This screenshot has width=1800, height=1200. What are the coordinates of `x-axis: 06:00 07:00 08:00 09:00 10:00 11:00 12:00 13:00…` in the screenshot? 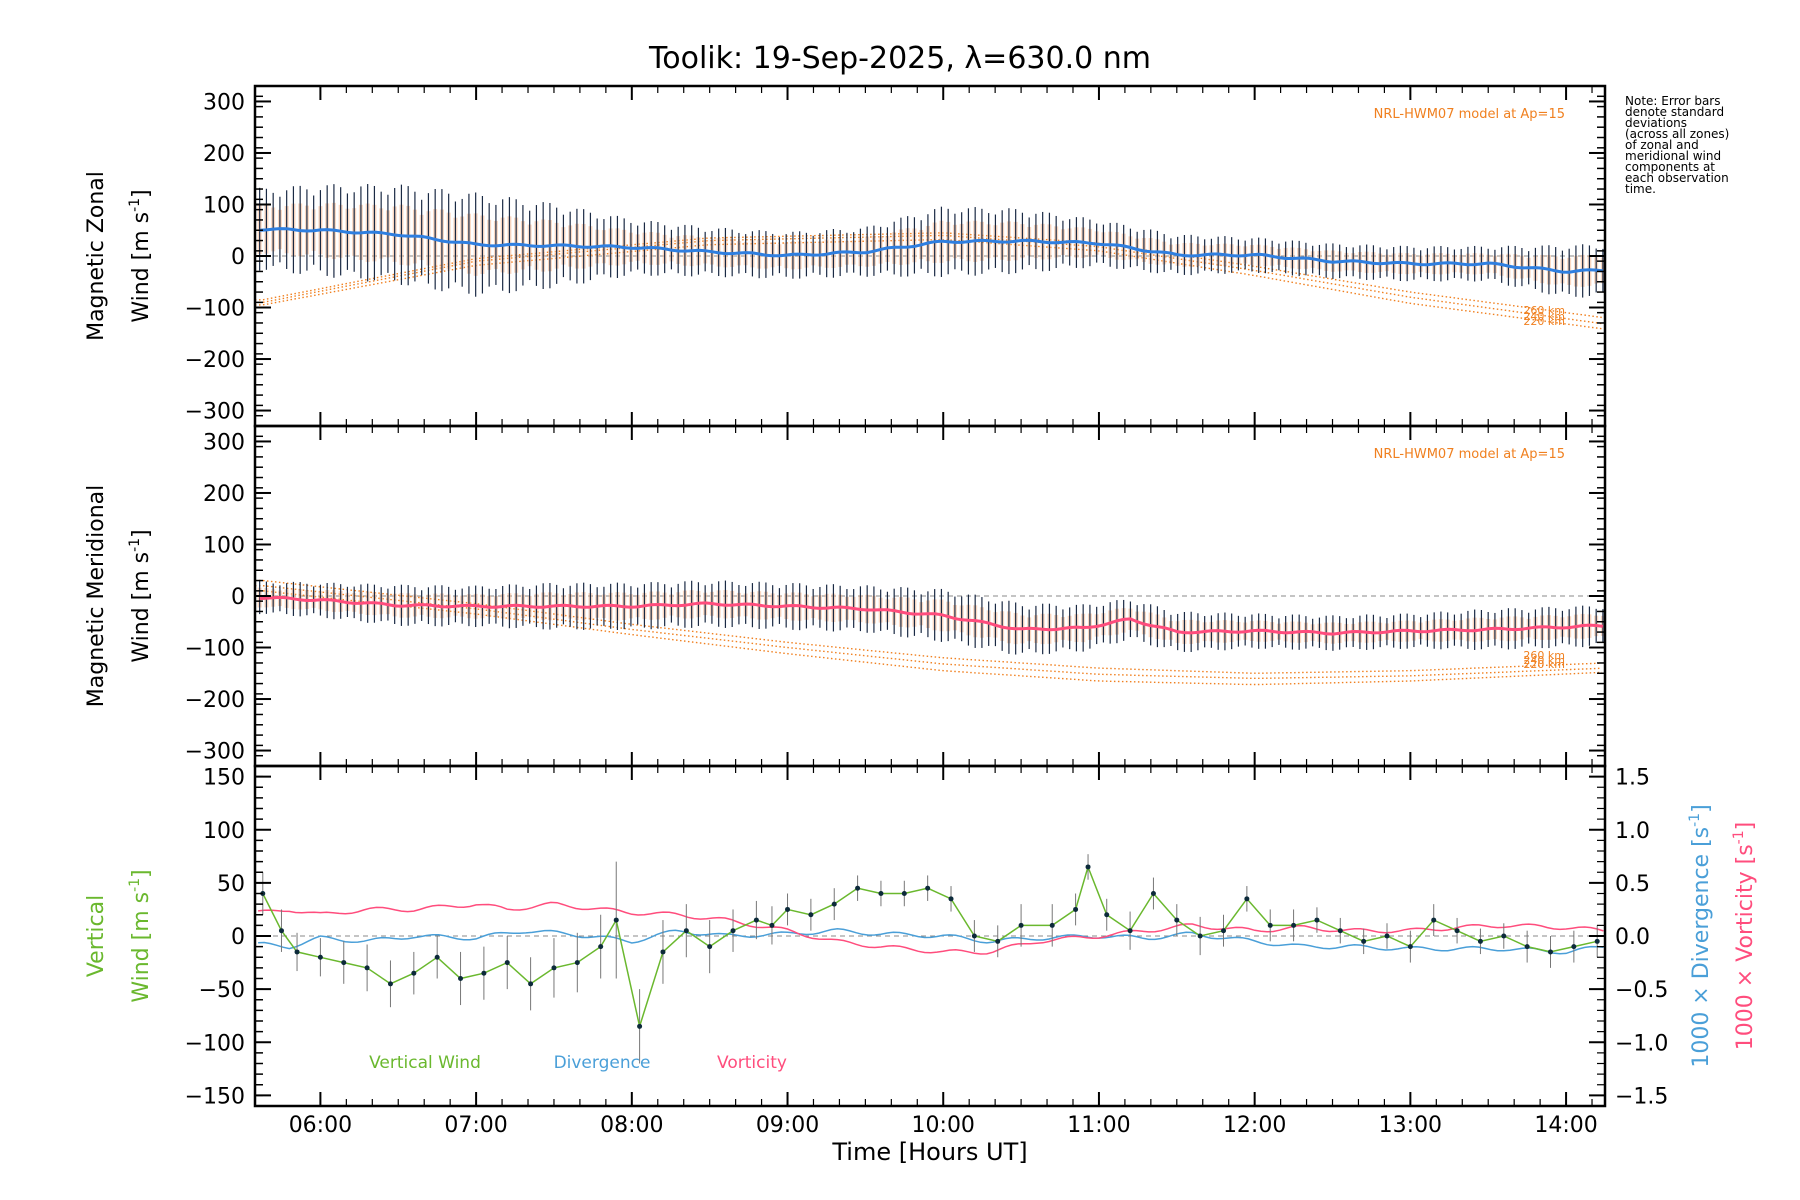 It's located at (943, 1125).